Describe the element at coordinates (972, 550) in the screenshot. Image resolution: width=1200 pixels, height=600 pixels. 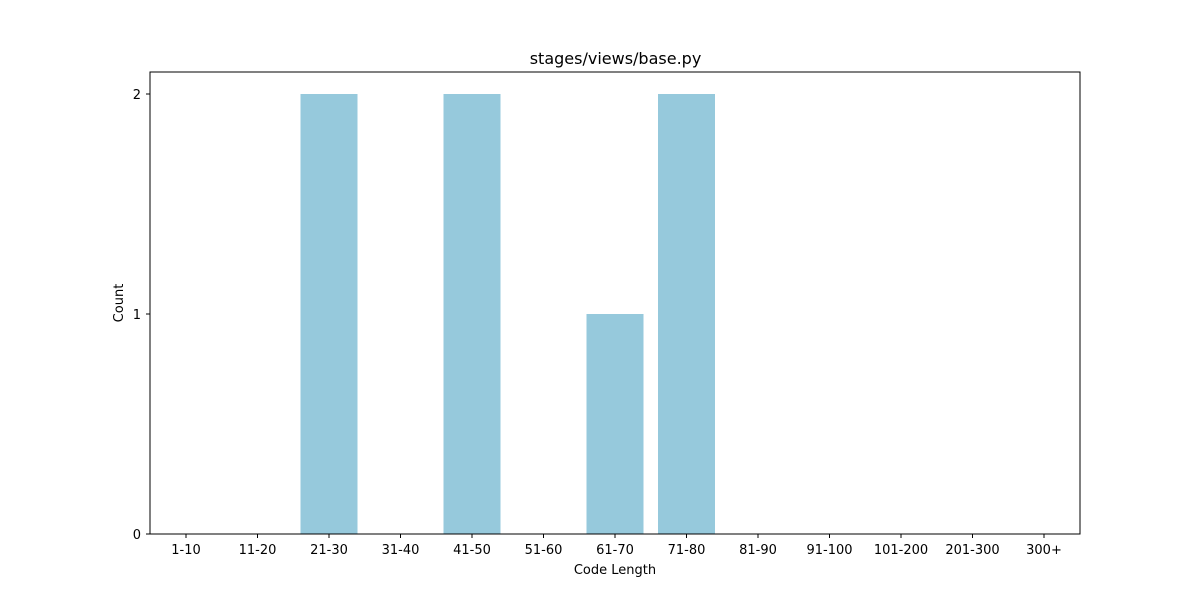
I see `x-tick-label: 201-300` at that location.